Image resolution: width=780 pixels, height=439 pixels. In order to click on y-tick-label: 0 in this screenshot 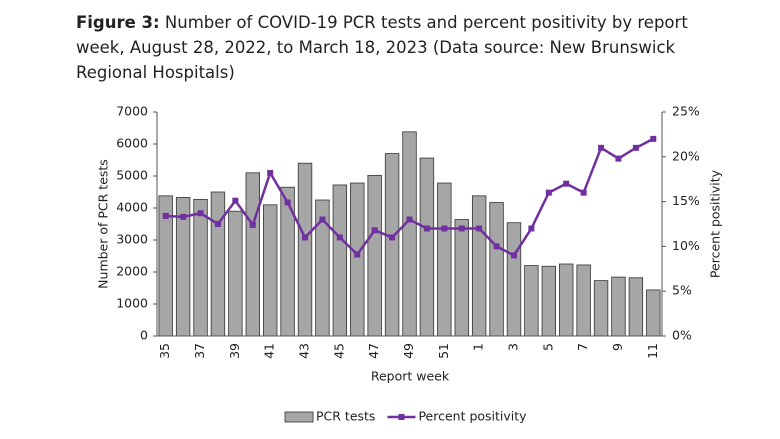, I will do `click(144, 335)`.